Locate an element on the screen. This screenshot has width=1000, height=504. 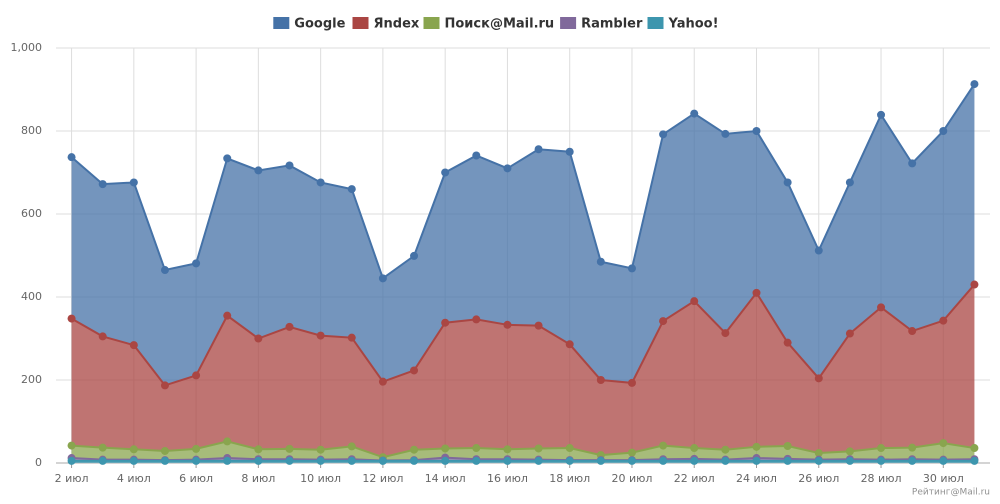
line is located at coordinates (523, 459).